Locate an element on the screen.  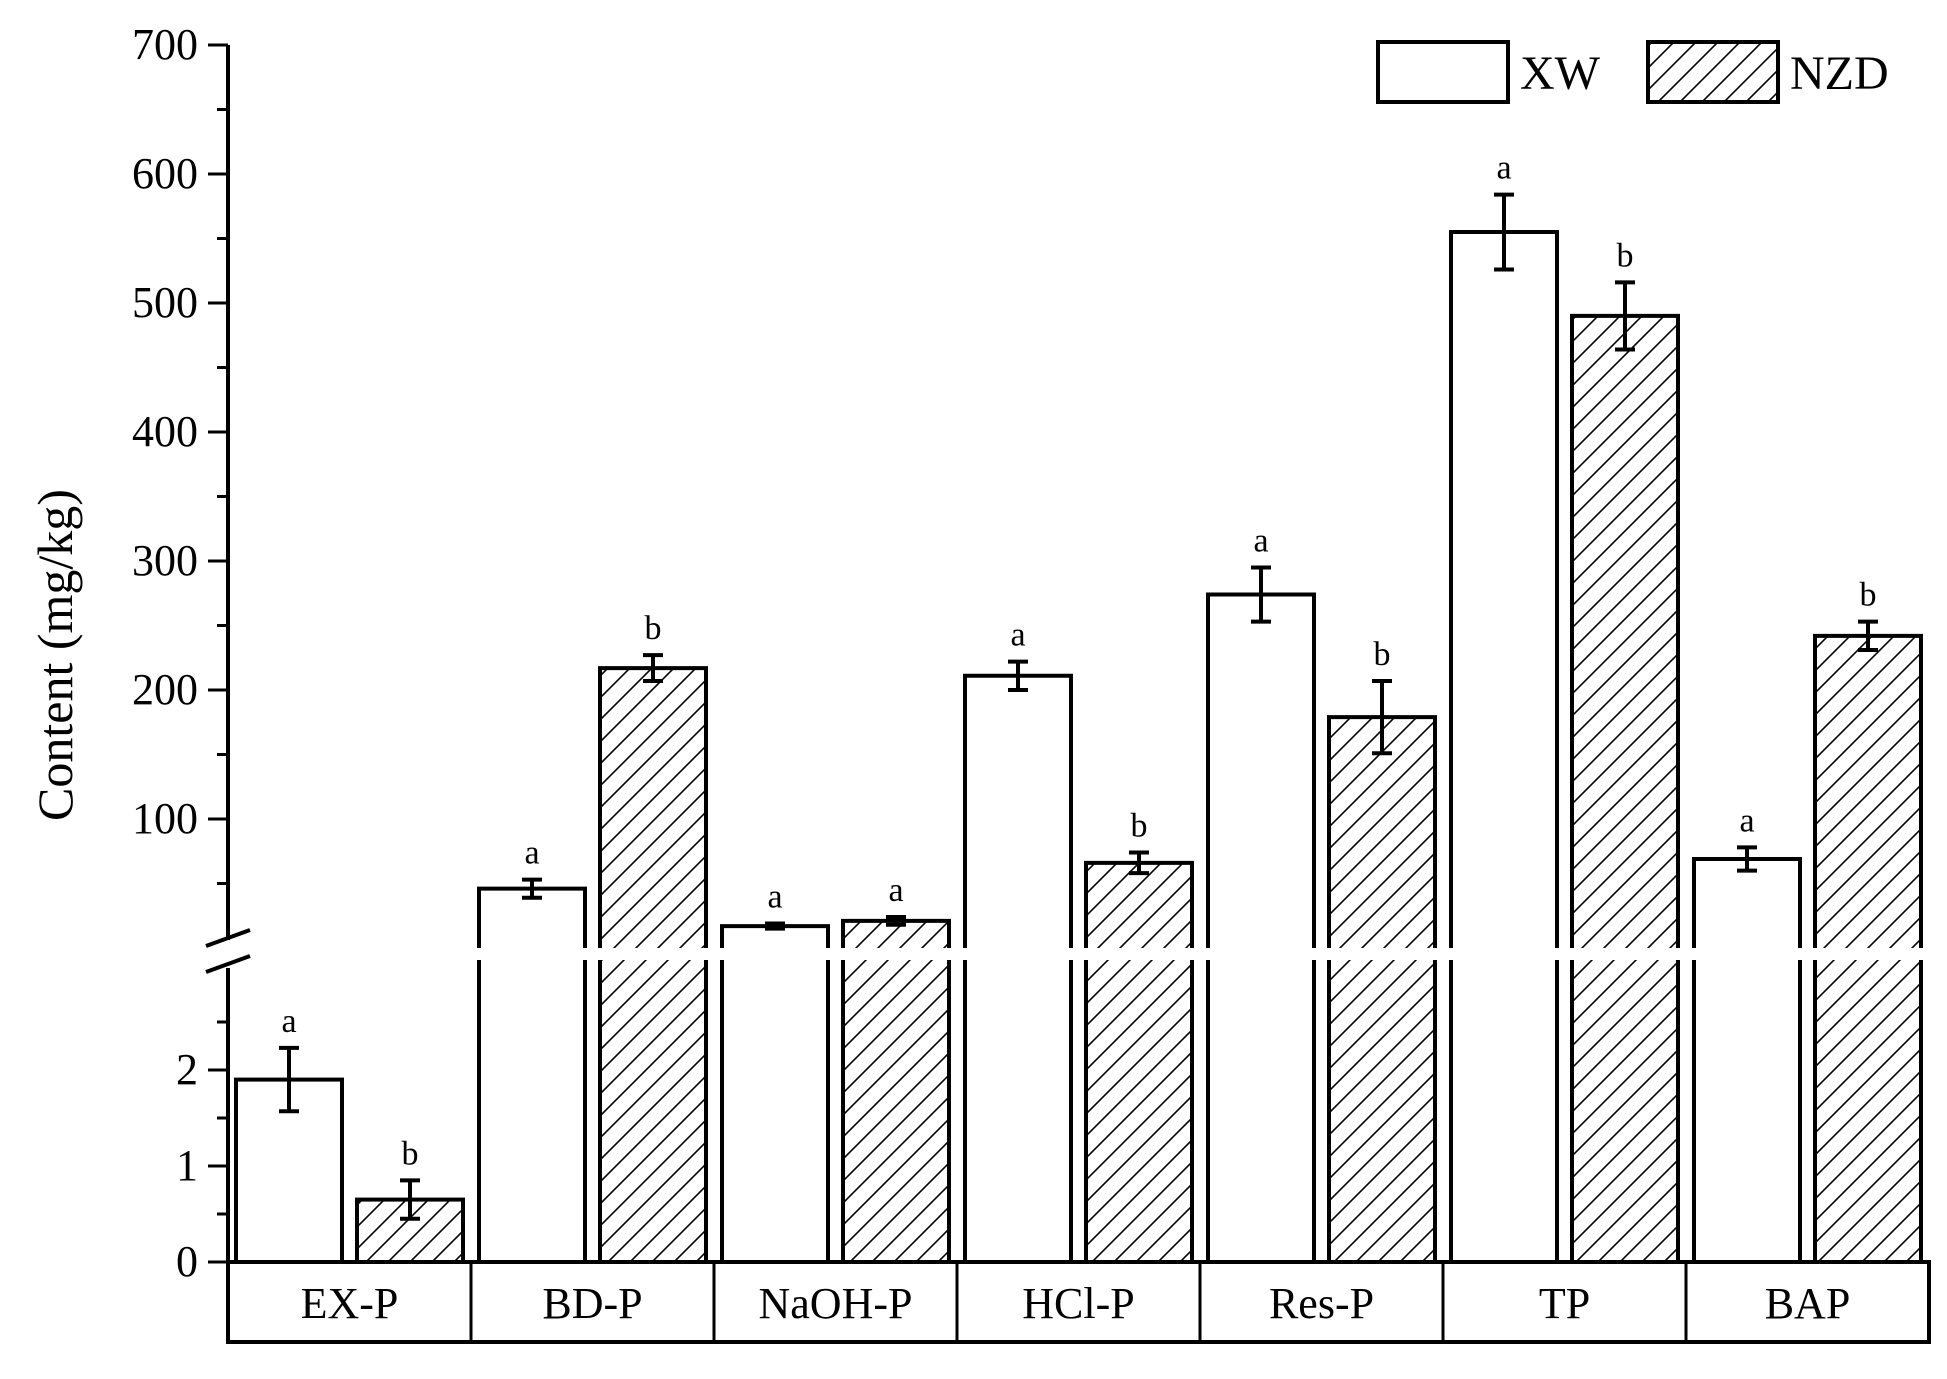
bar-xw-res-p is located at coordinates (1261, 928).